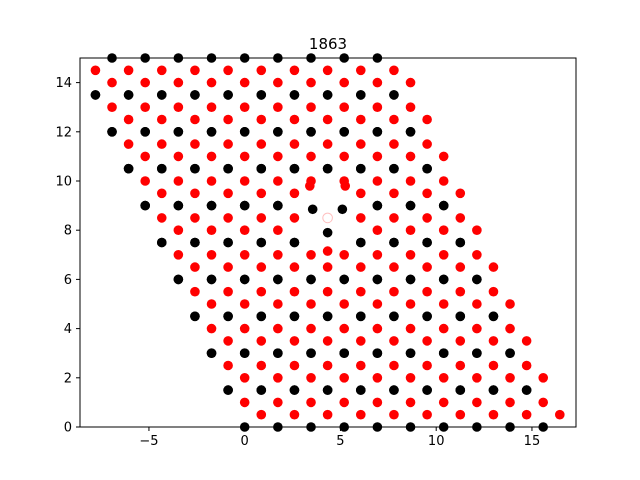 The image size is (640, 480). What do you see at coordinates (148, 441) in the screenshot?
I see `x-tick-label: −5` at bounding box center [148, 441].